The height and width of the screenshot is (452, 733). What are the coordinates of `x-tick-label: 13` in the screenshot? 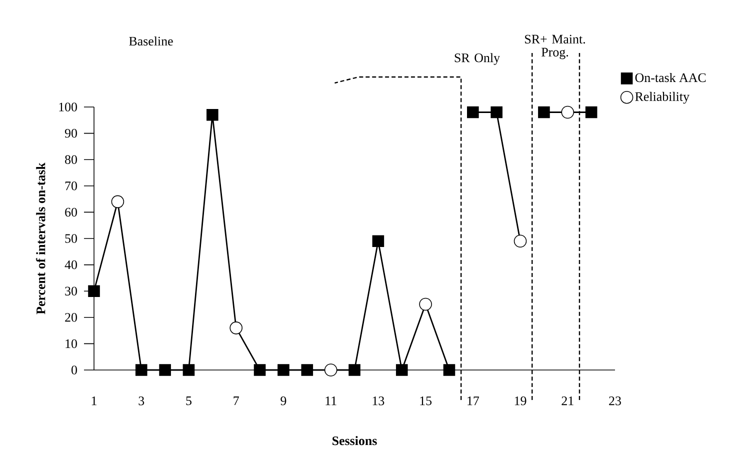 It's located at (378, 401).